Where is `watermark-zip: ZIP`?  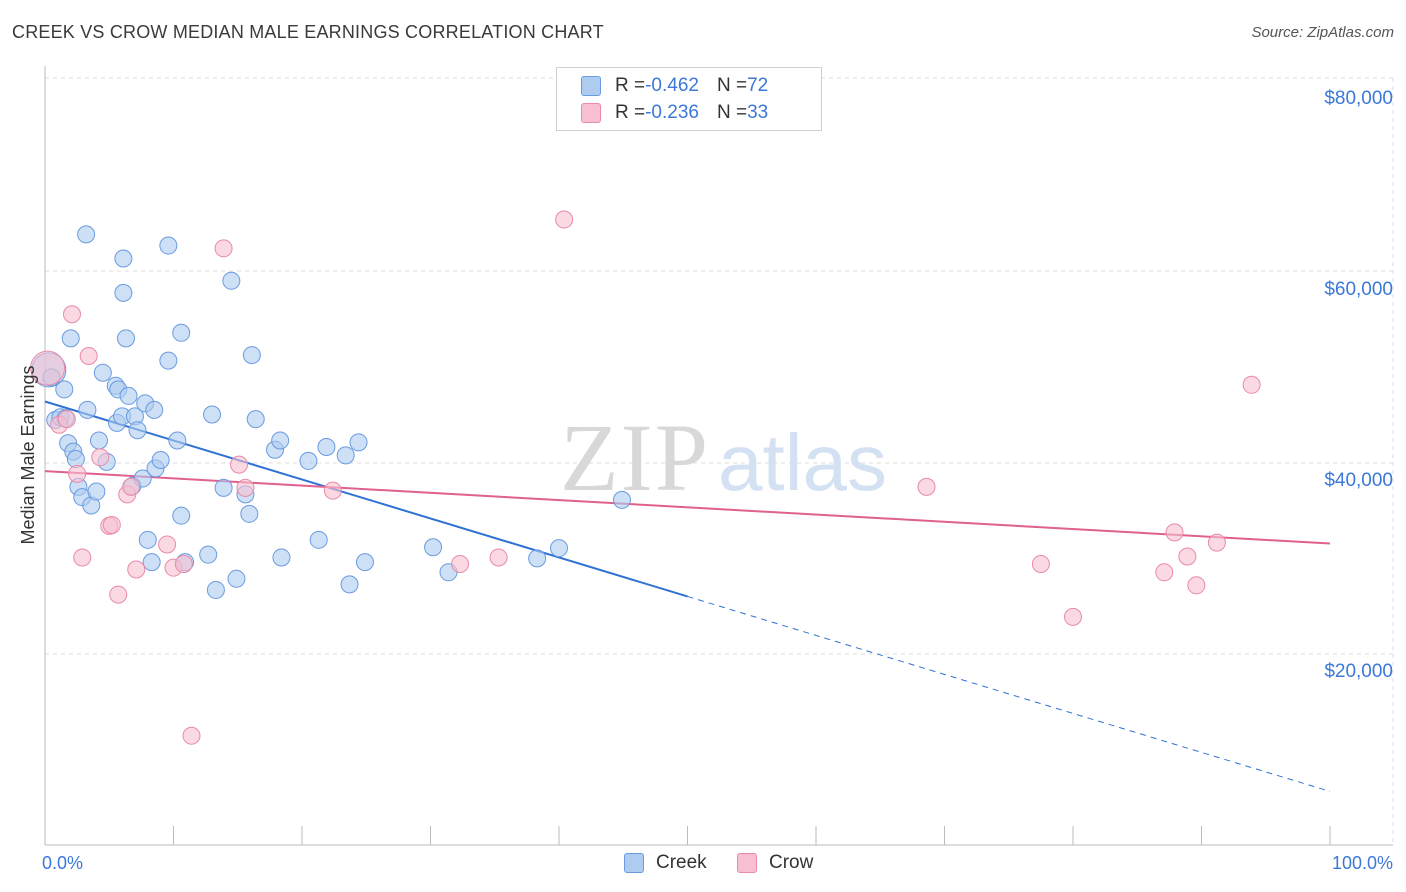
watermark-zip: ZIP is located at coordinates (635, 457).